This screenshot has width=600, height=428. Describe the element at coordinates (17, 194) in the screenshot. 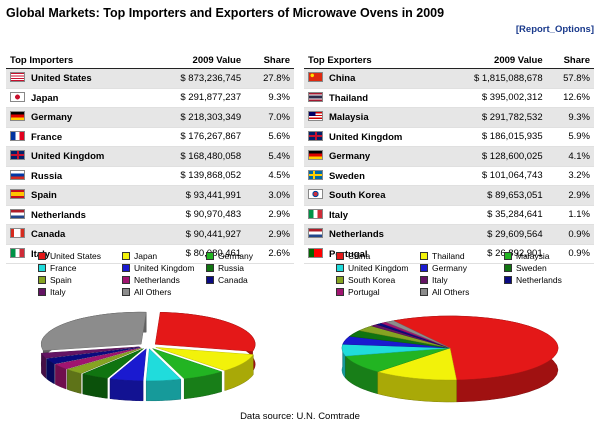

I see `es-flag-icon` at that location.